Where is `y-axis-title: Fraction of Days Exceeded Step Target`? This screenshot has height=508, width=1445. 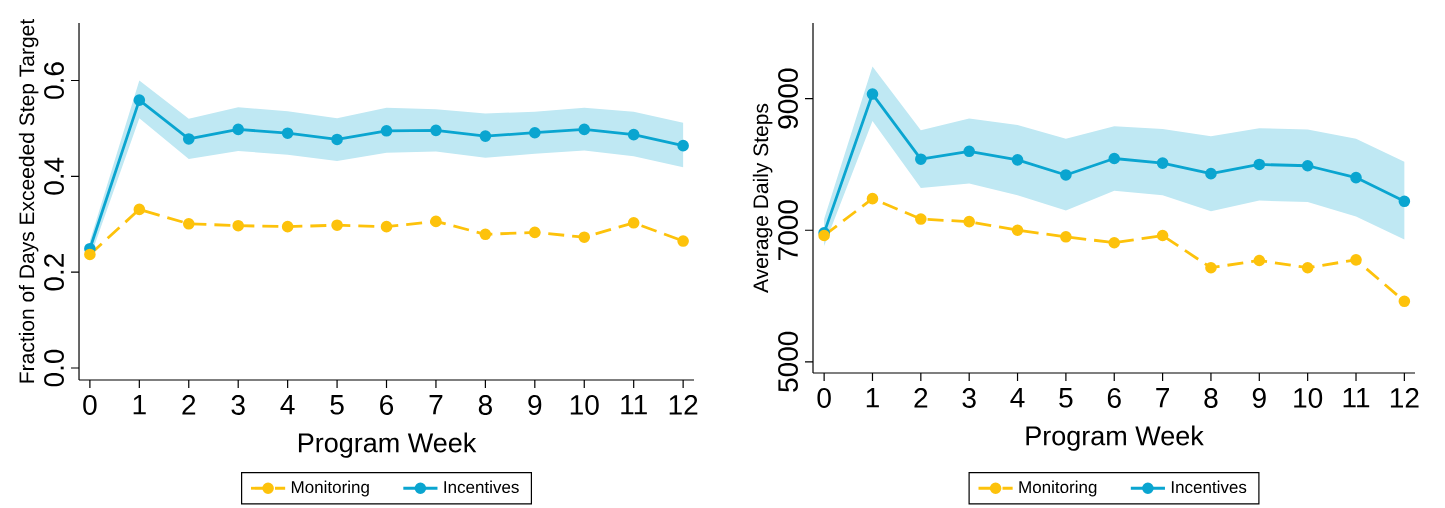
y-axis-title: Fraction of Days Exceeded Step Target is located at coordinates (28, 201).